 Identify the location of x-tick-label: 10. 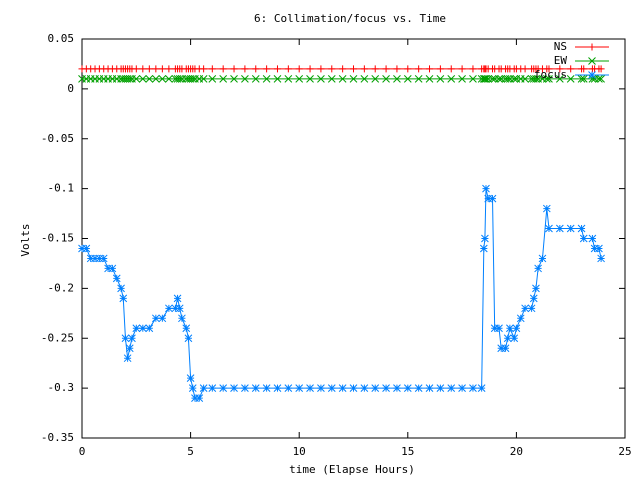
(299, 451).